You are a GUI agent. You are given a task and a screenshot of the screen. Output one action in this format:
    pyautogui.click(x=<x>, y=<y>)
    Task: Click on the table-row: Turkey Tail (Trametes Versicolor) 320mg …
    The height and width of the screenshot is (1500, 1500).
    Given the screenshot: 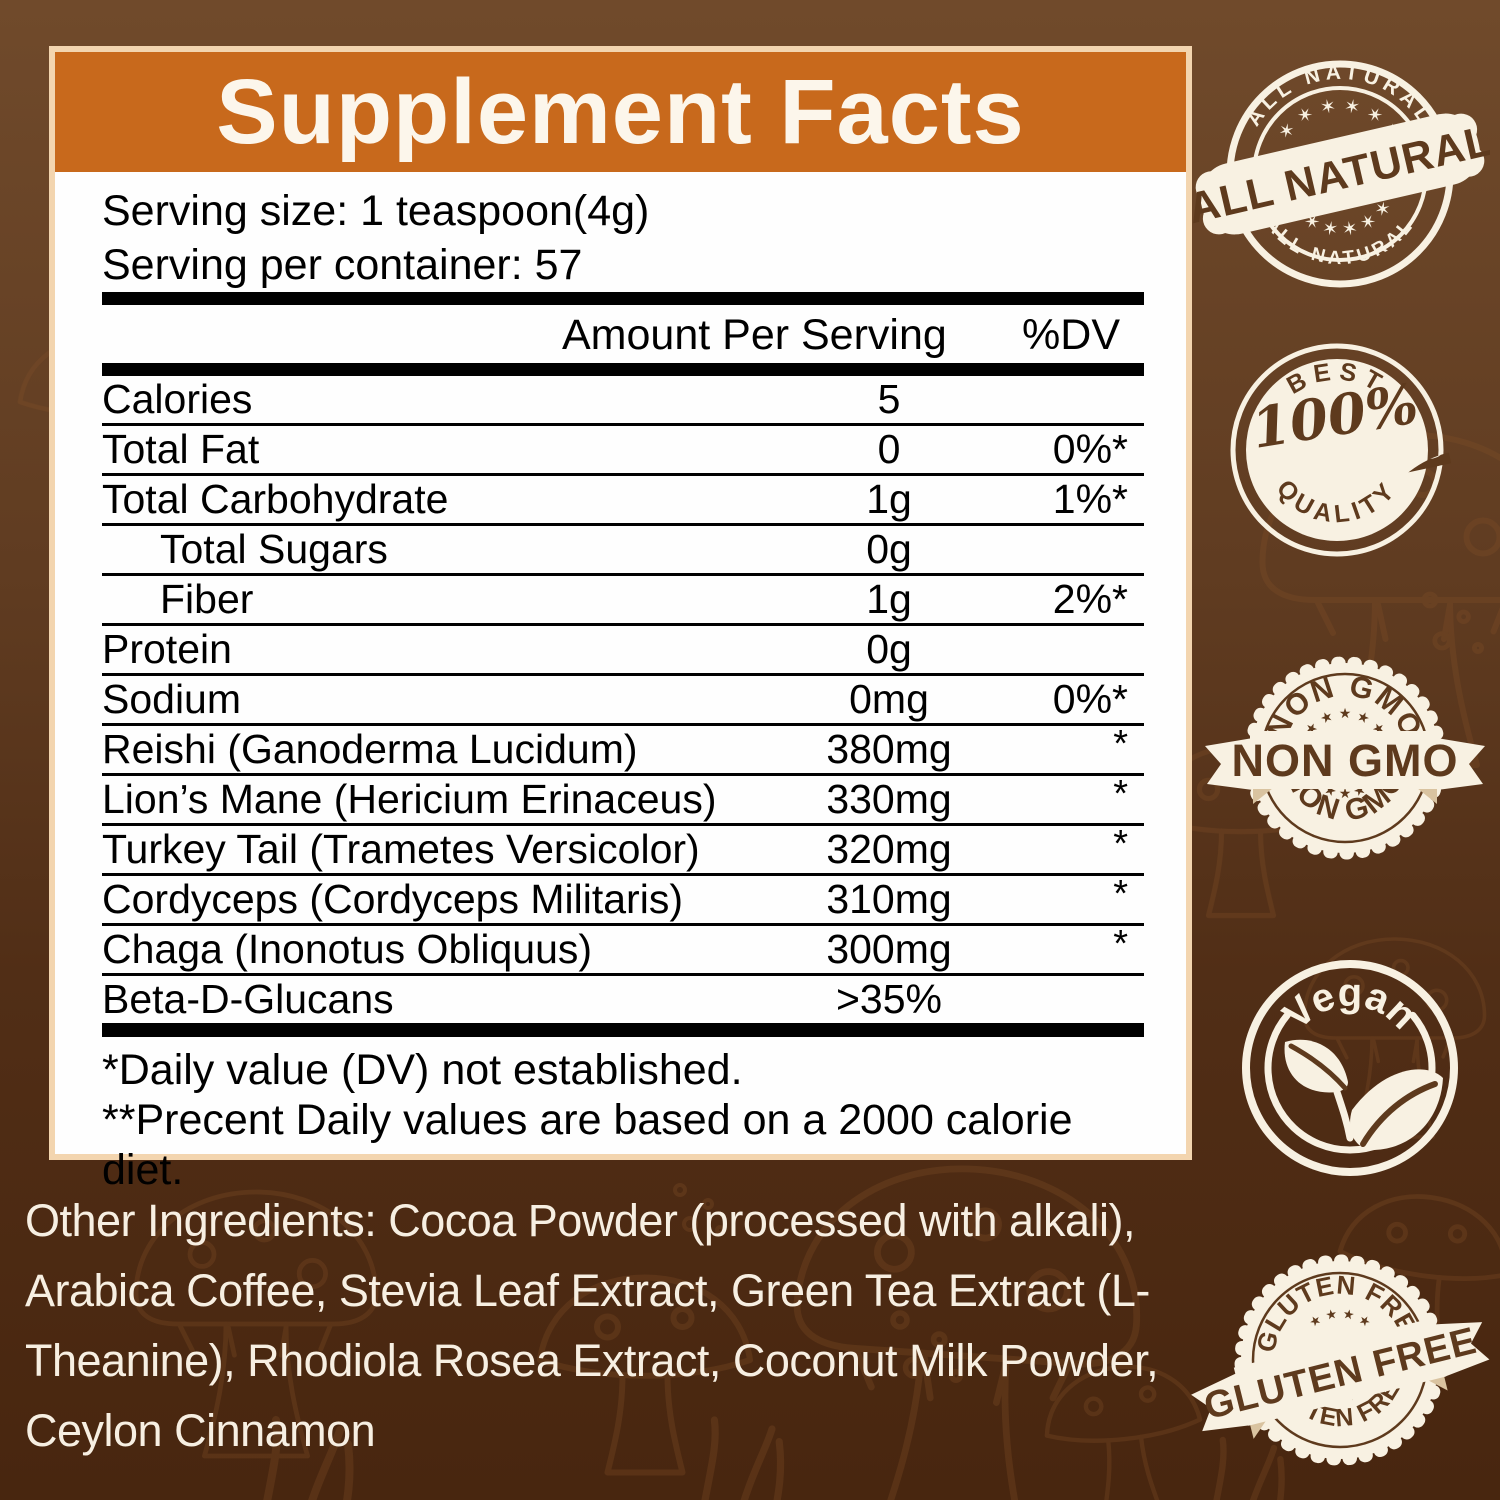 What is the action you would take?
    pyautogui.click(x=623, y=849)
    